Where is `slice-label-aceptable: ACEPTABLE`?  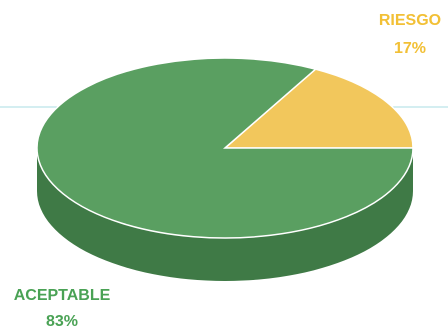
slice-label-aceptable: ACEPTABLE is located at coordinates (62, 295).